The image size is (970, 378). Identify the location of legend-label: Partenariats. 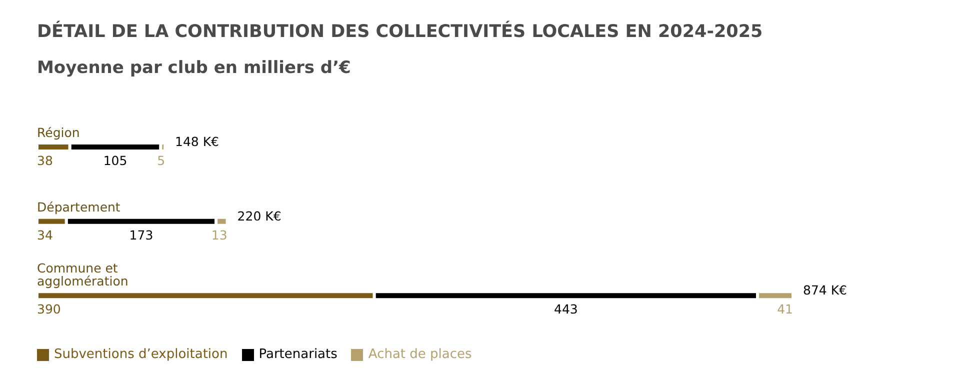
(298, 354).